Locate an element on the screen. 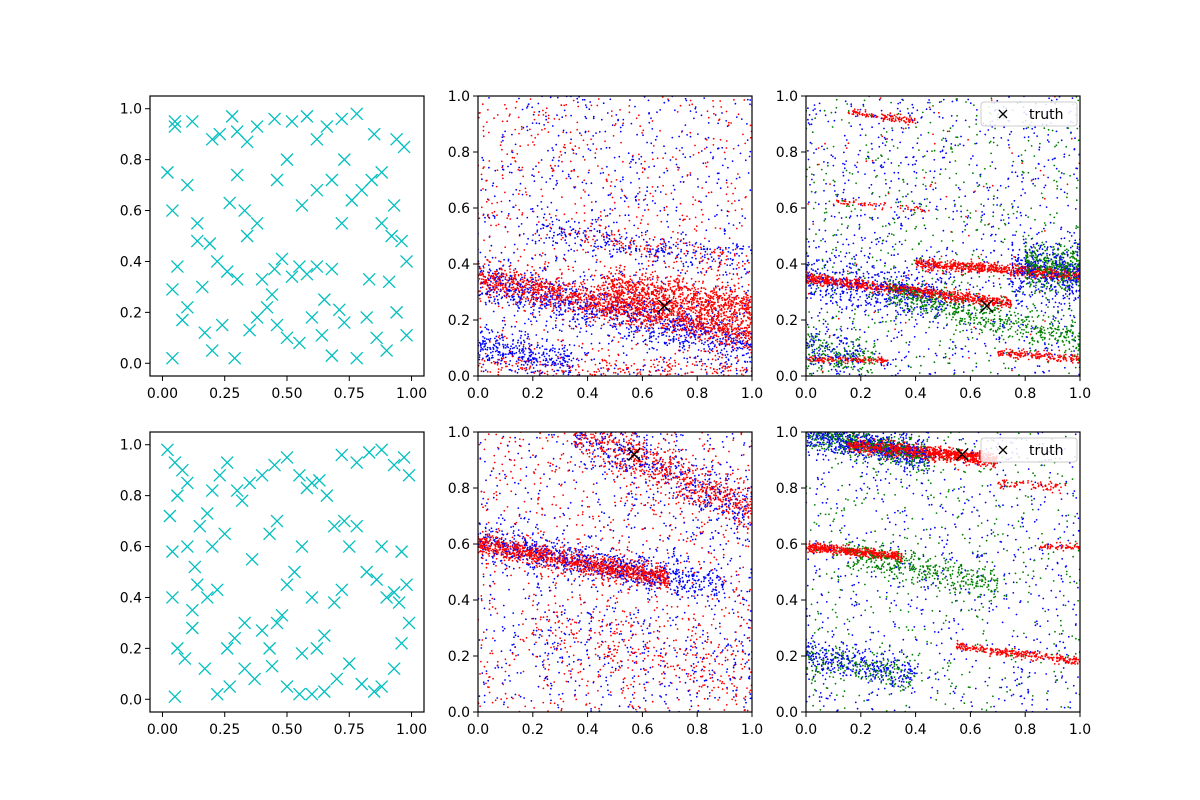 This screenshot has width=1200, height=800. x-tick-label: 0.00 is located at coordinates (162, 394).